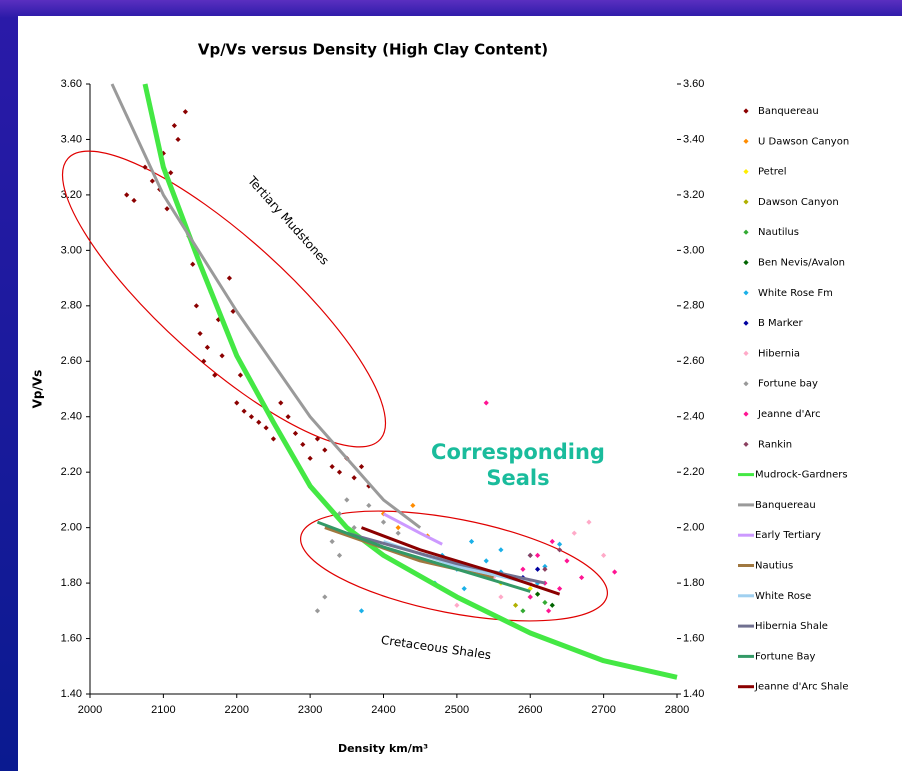 This screenshot has height=771, width=902. I want to click on legend-label: U Dawson Canyon, so click(803, 141).